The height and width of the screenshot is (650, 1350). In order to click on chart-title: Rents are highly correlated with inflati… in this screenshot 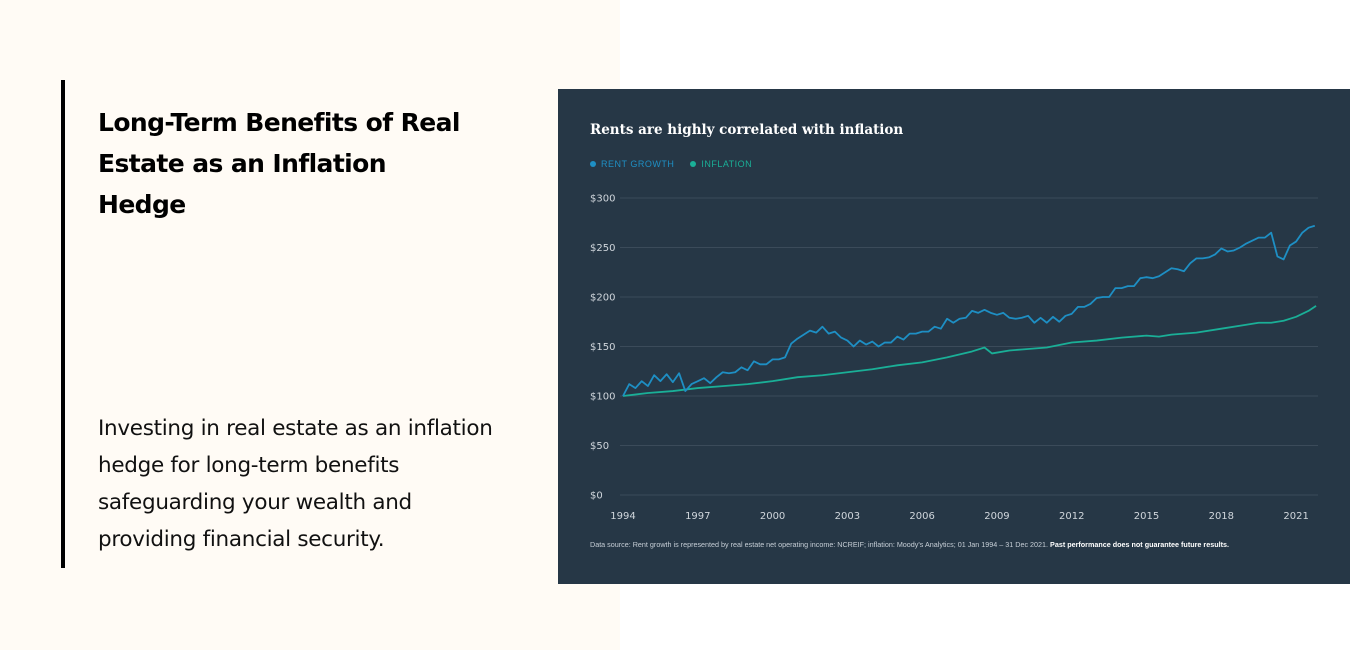, I will do `click(747, 130)`.